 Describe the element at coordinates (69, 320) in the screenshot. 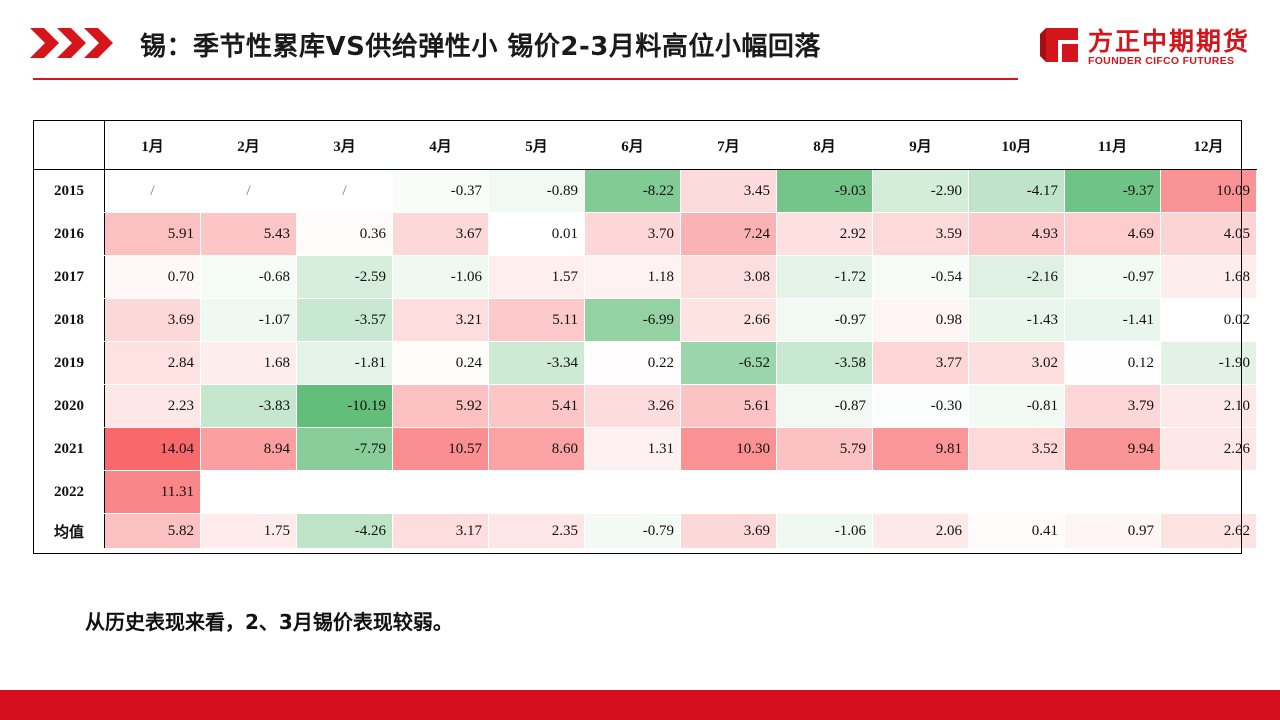

I see `row-header-year: 2018` at that location.